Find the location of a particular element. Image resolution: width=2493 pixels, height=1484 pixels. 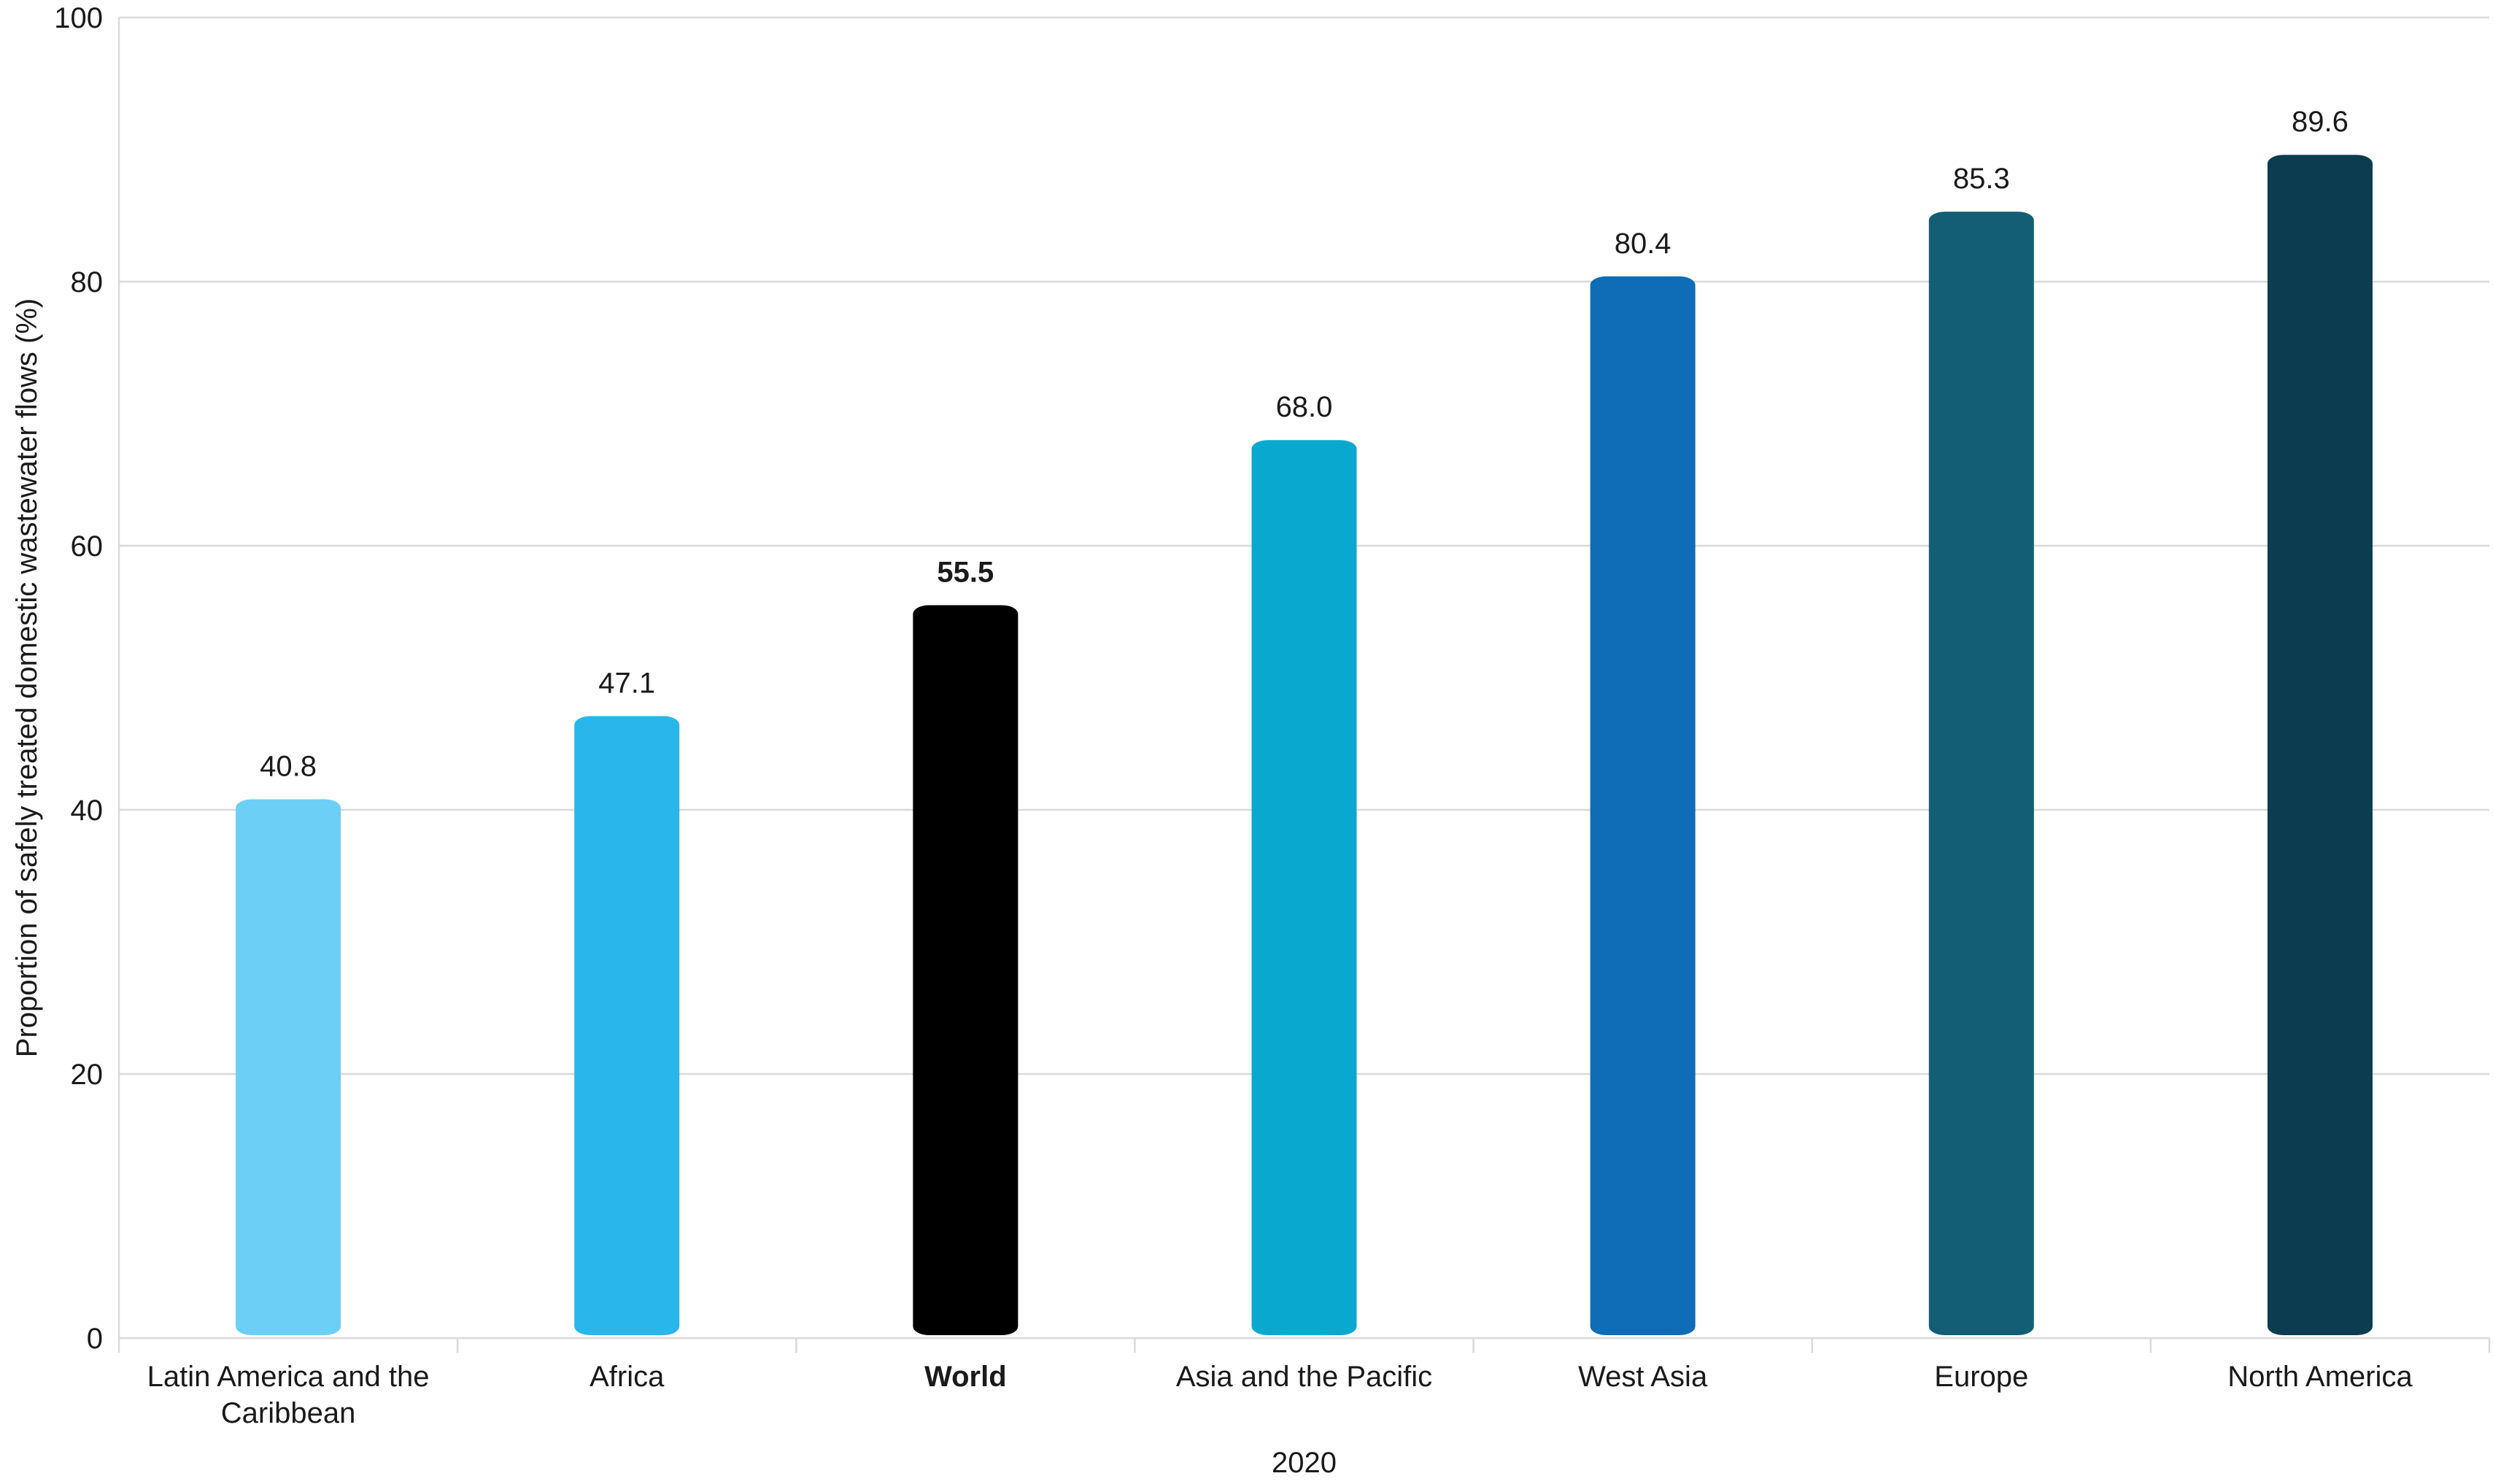

data-label: 47.1 is located at coordinates (627, 683).